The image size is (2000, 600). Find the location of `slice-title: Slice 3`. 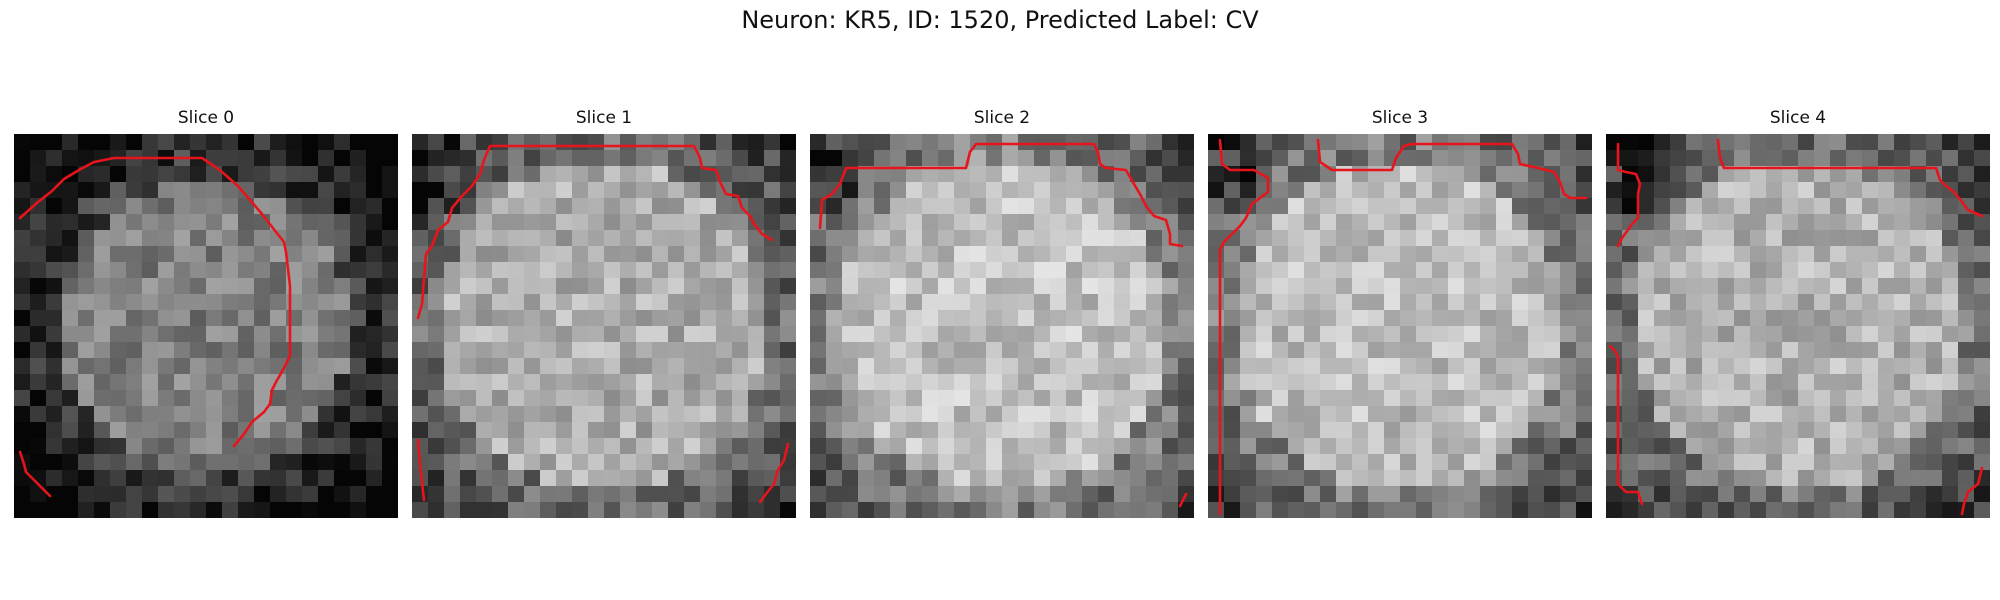

slice-title: Slice 3 is located at coordinates (1400, 118).